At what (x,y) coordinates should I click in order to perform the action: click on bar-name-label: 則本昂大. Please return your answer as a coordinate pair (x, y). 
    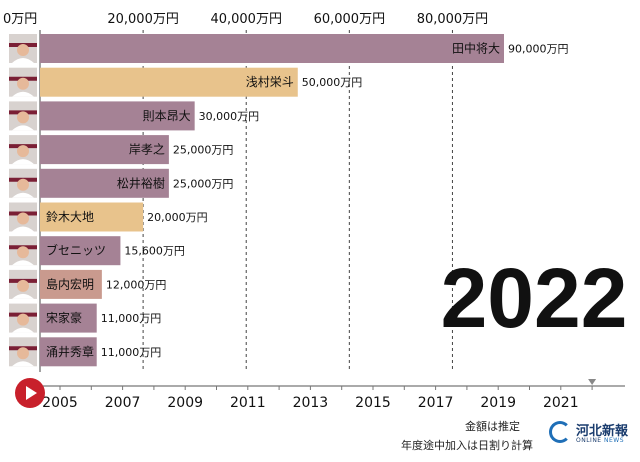
    Looking at the image, I should click on (167, 116).